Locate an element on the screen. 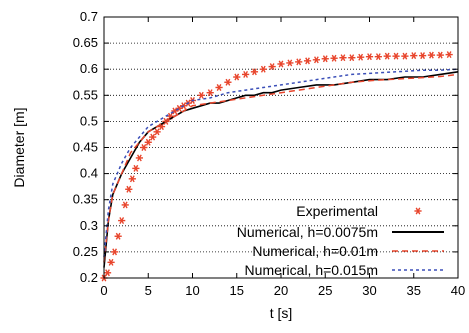  legend-label: Numerical, h=0.0075m is located at coordinates (307, 232).